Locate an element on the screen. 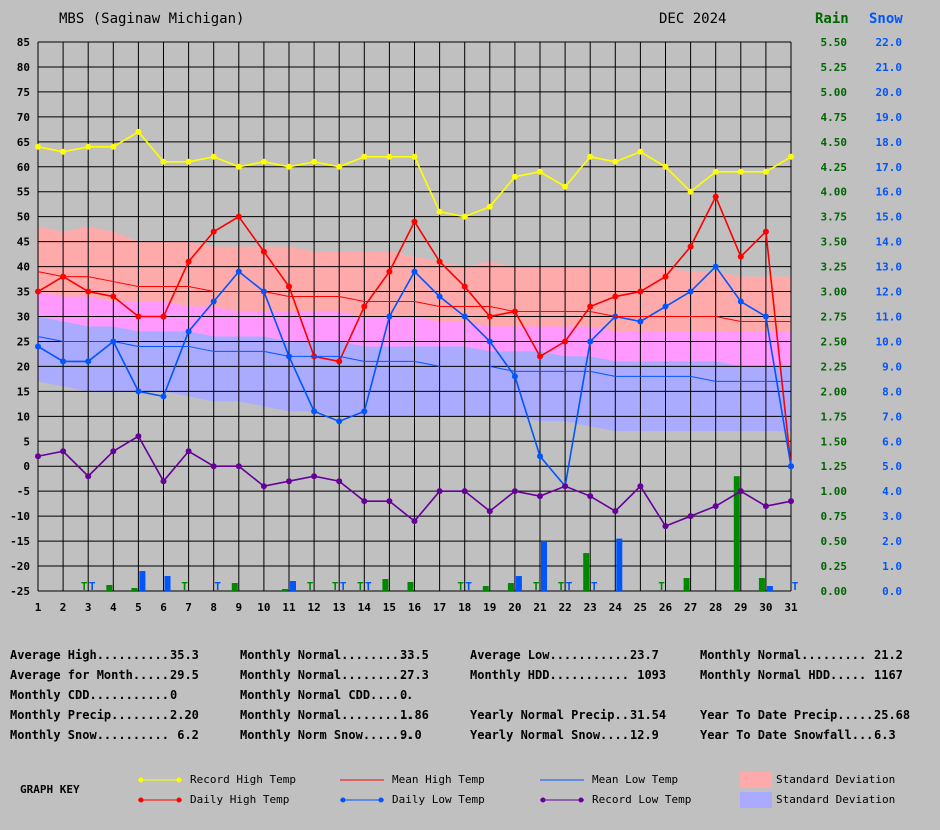 The width and height of the screenshot is (940, 830). snow-tick-label: 7.0 is located at coordinates (892, 416).